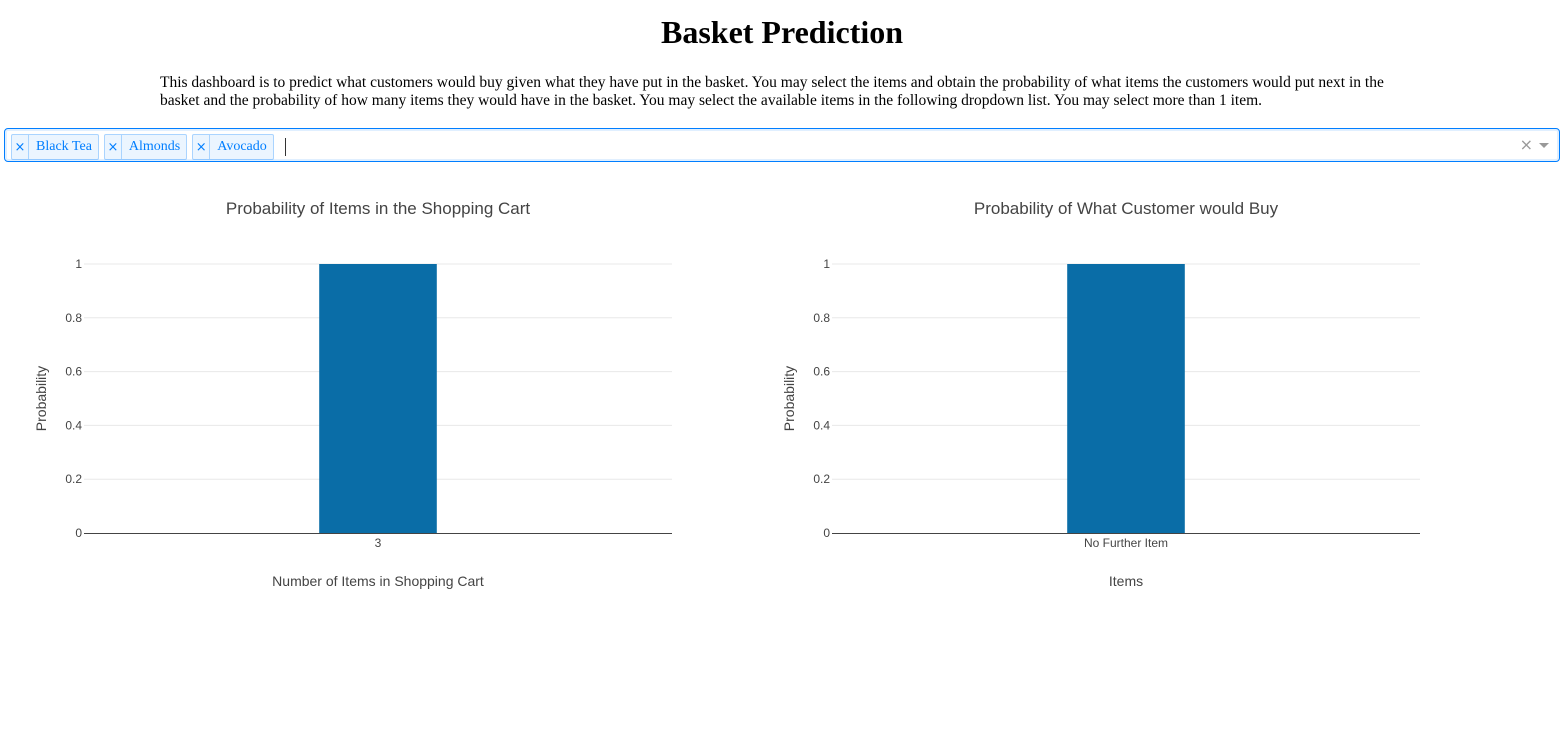  I want to click on selected-item-chip: × Black Tea, so click(55, 147).